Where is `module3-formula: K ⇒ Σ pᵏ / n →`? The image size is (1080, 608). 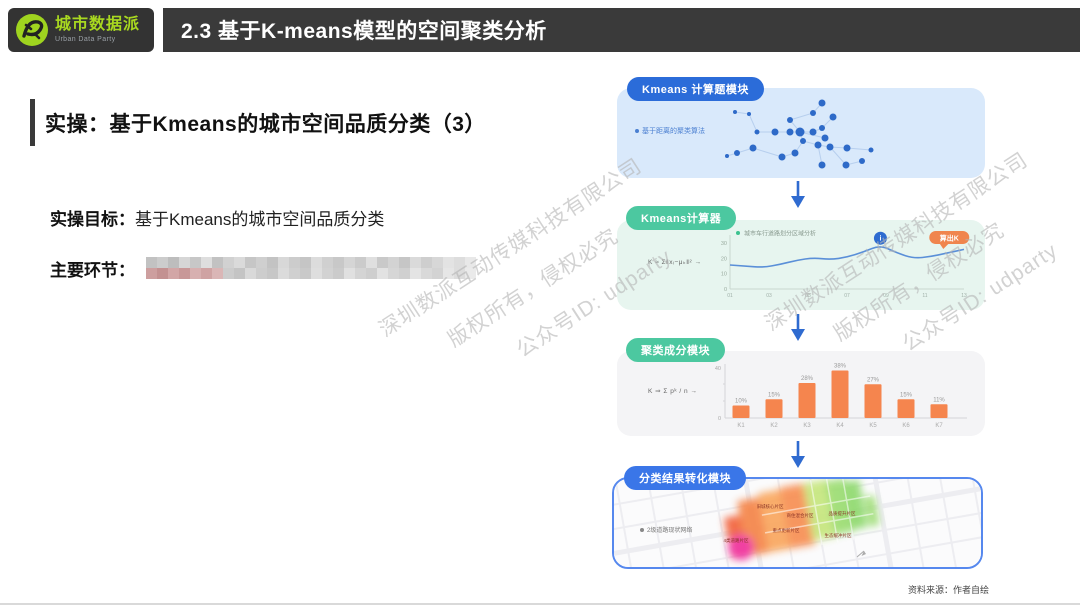
module3-formula: K ⇒ Σ pᵏ / n → is located at coordinates (673, 391).